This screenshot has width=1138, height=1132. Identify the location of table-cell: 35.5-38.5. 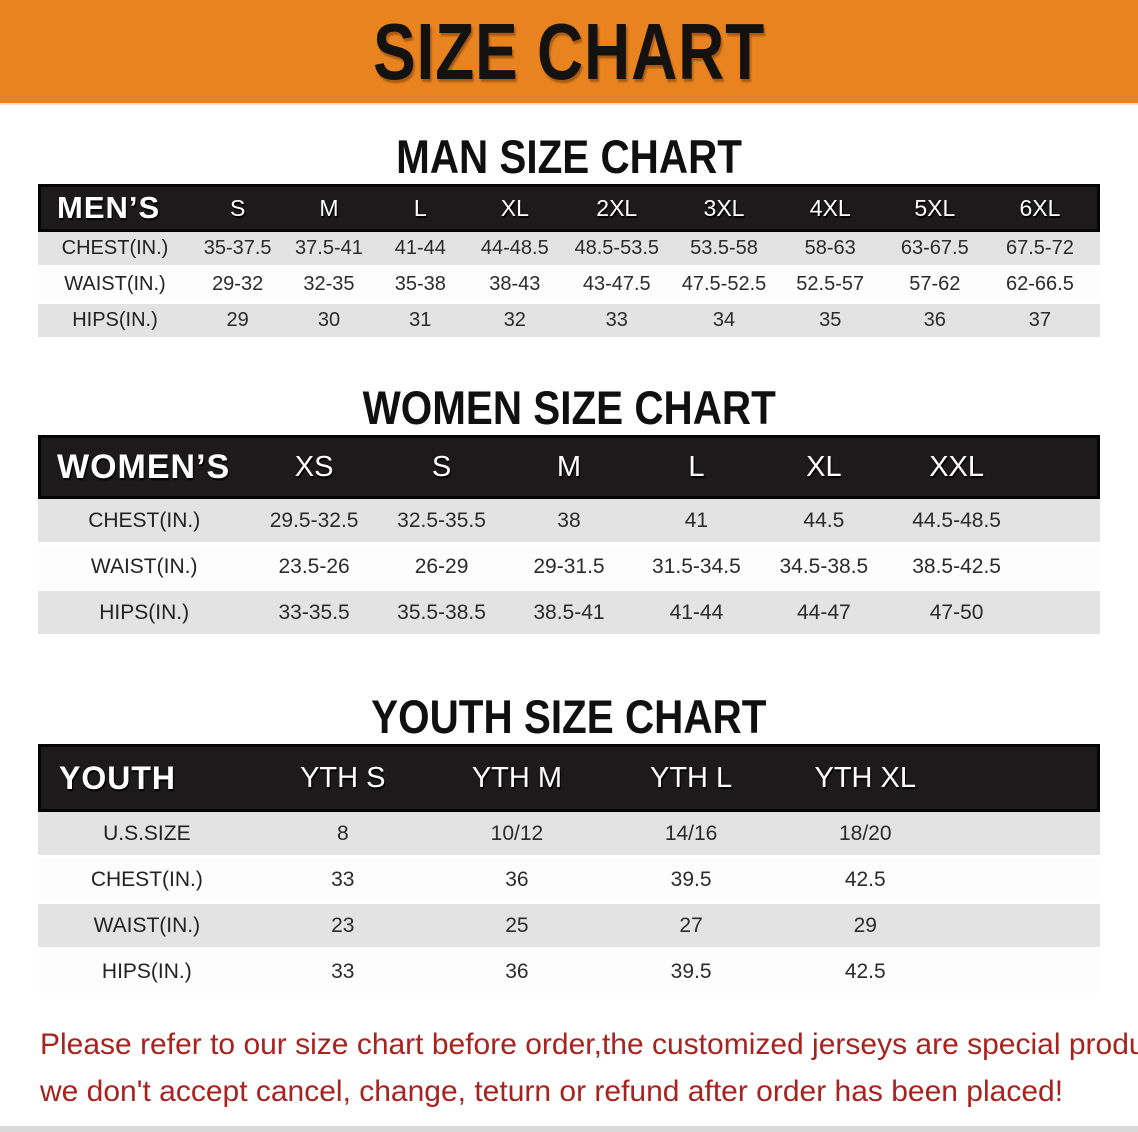
(441, 614).